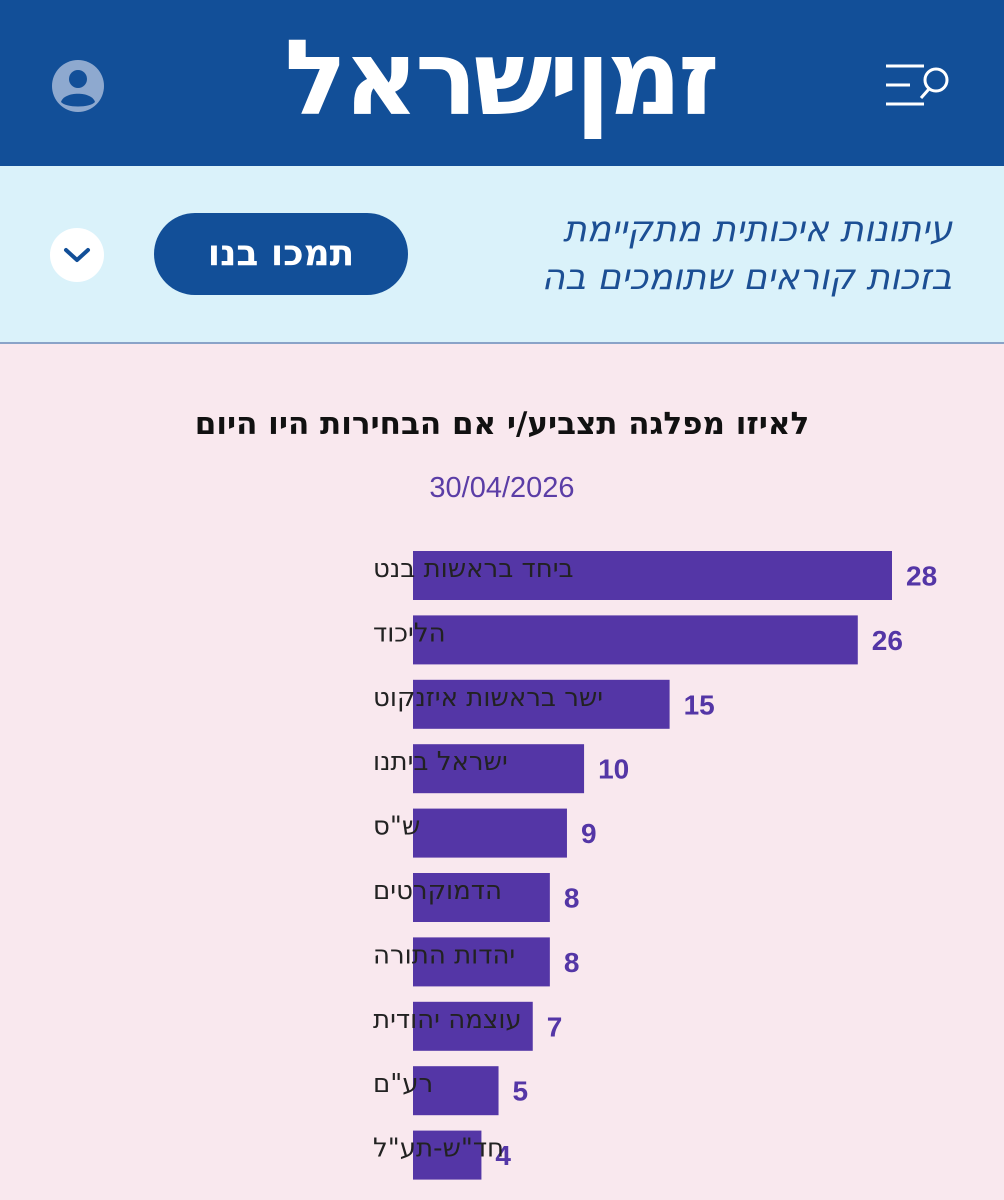 The image size is (1004, 1200). I want to click on site-logo: זמןישראל, so click(501, 78).